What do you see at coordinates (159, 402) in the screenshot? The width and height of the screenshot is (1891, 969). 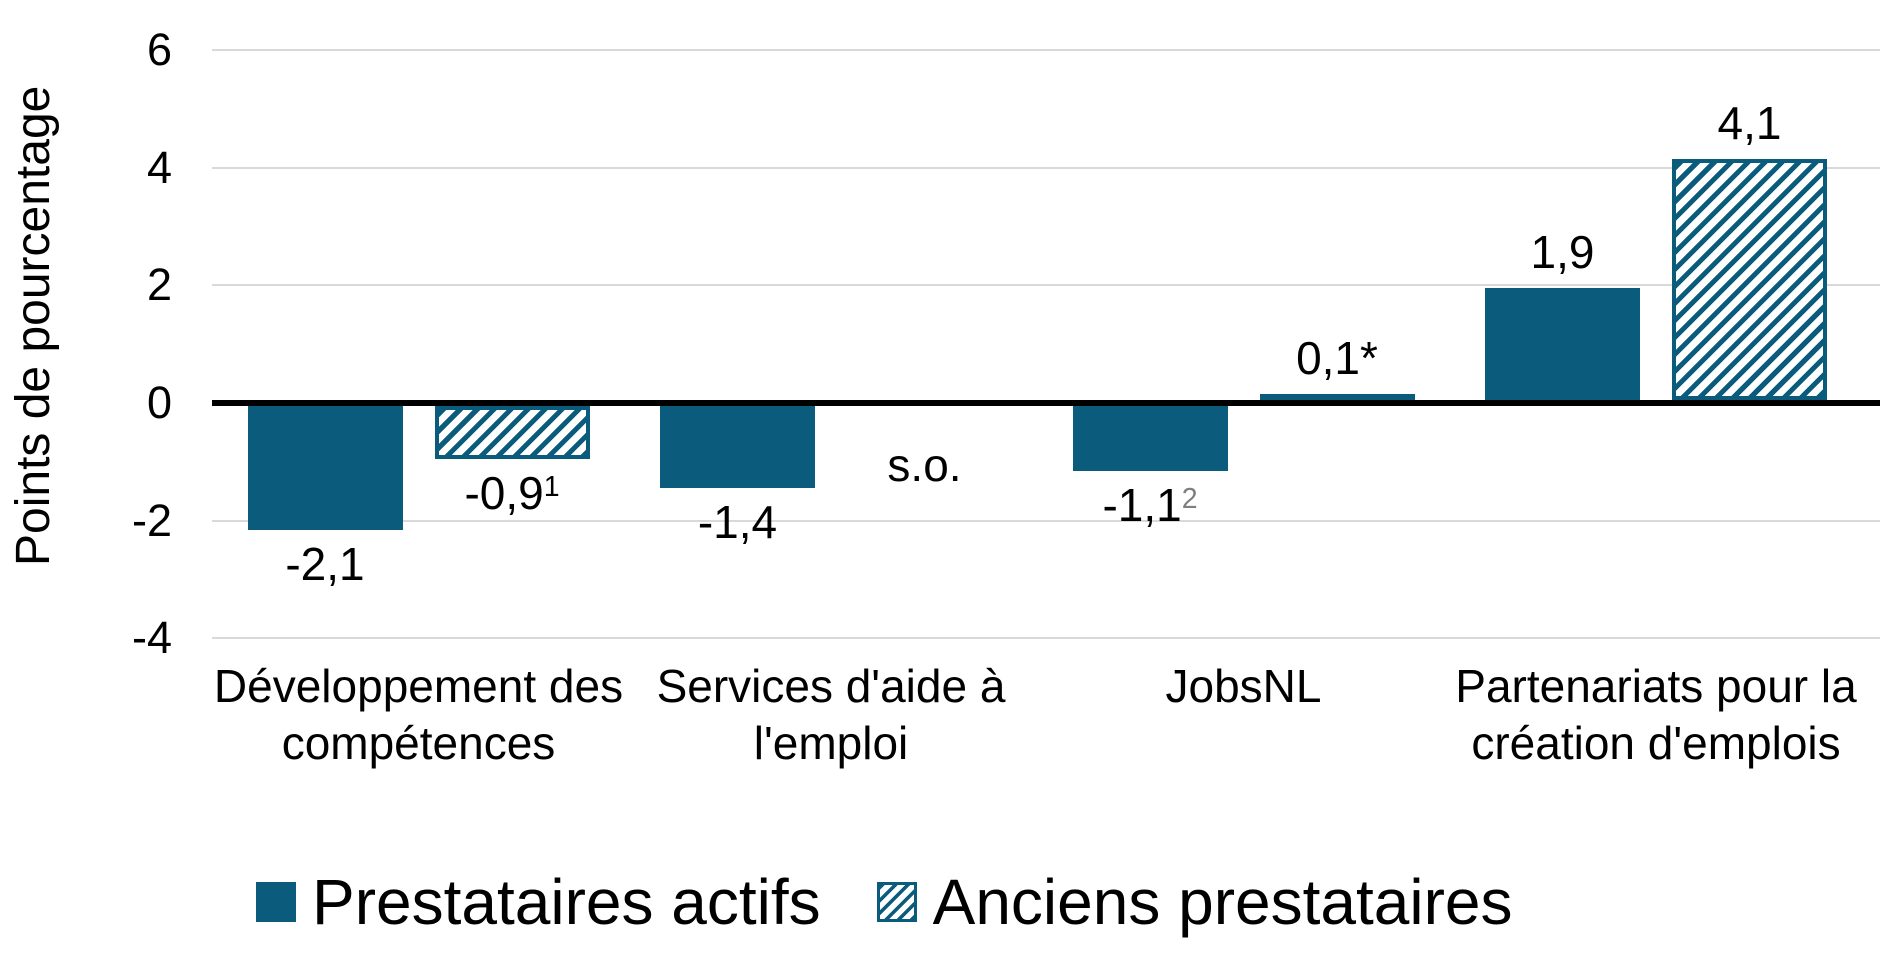 I see `y-tick-label: 0` at bounding box center [159, 402].